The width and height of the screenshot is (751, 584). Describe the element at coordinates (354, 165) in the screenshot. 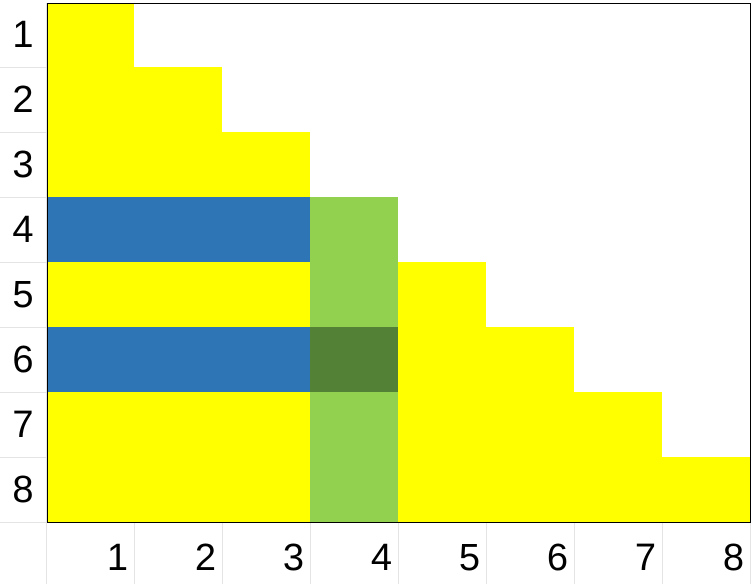

I see `grid-cell-r3-c4` at that location.